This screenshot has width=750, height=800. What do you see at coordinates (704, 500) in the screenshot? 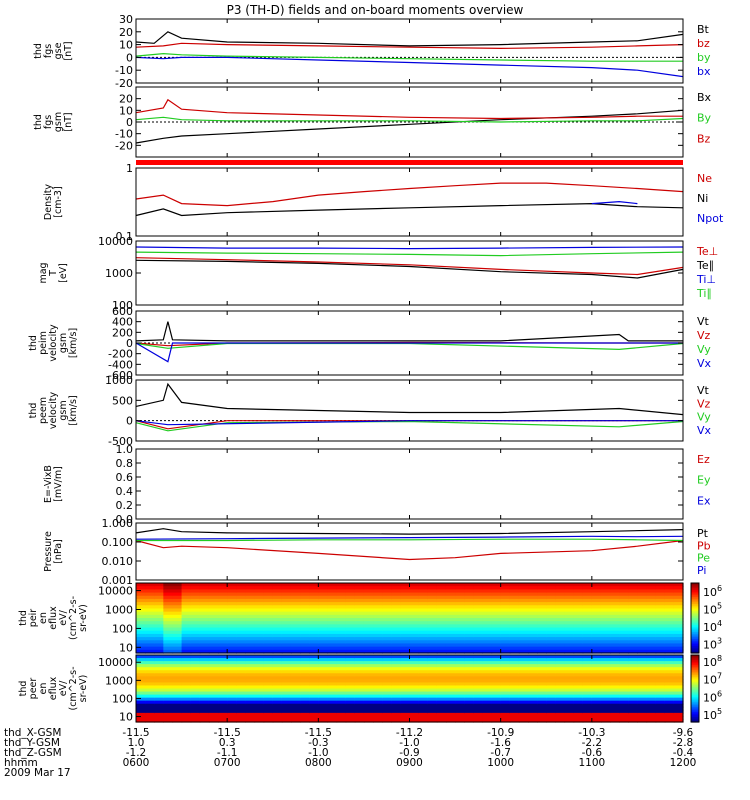
I see `legend-entry: Ex` at bounding box center [704, 500].